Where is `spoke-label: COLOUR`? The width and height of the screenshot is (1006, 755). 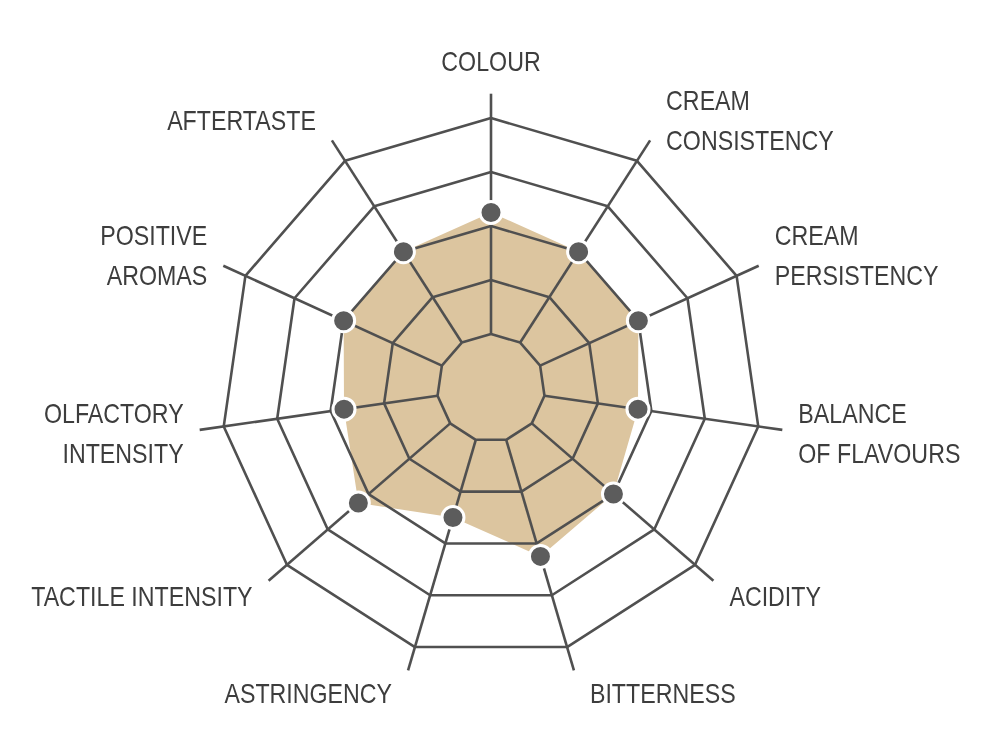 spoke-label: COLOUR is located at coordinates (491, 61).